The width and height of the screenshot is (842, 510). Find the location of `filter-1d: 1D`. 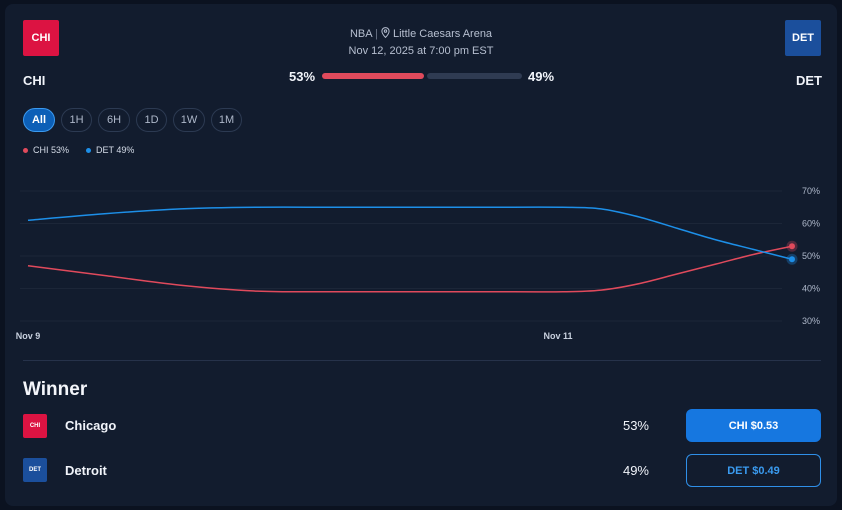

filter-1d: 1D is located at coordinates (151, 120).